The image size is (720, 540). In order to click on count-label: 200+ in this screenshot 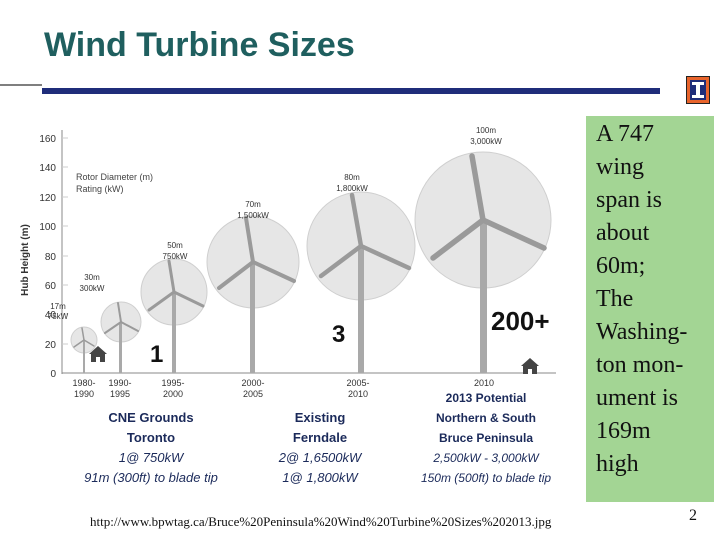, I will do `click(520, 321)`.